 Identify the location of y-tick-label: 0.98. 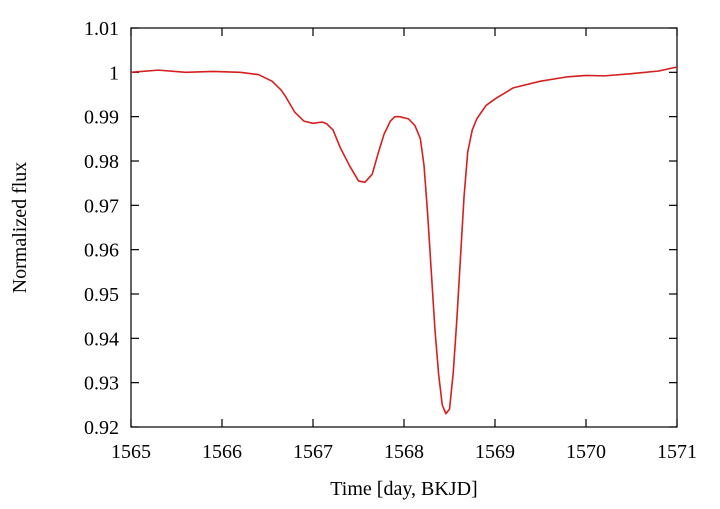
(101, 162).